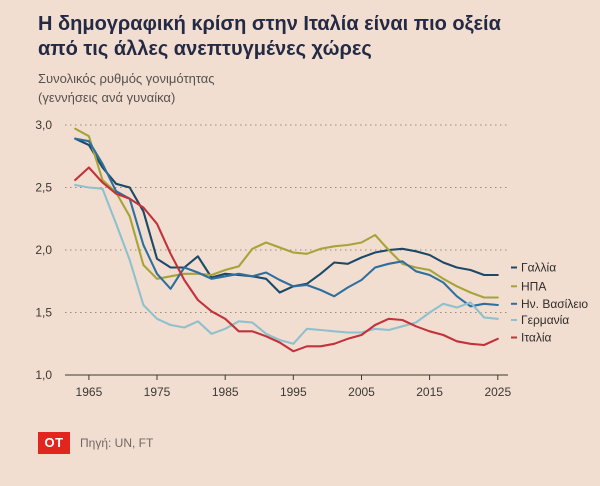 The image size is (600, 486). I want to click on ot-logo: OT, so click(54, 442).